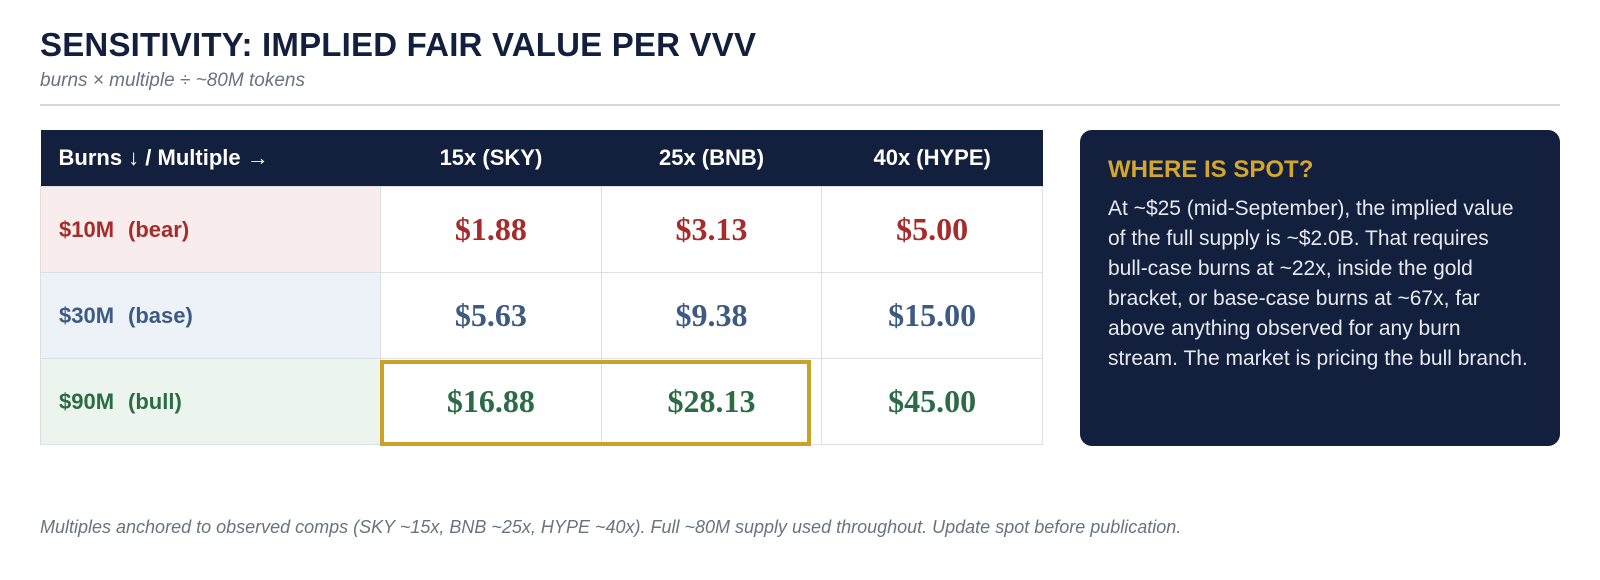  What do you see at coordinates (160, 315) in the screenshot?
I see `case-label: (base)` at bounding box center [160, 315].